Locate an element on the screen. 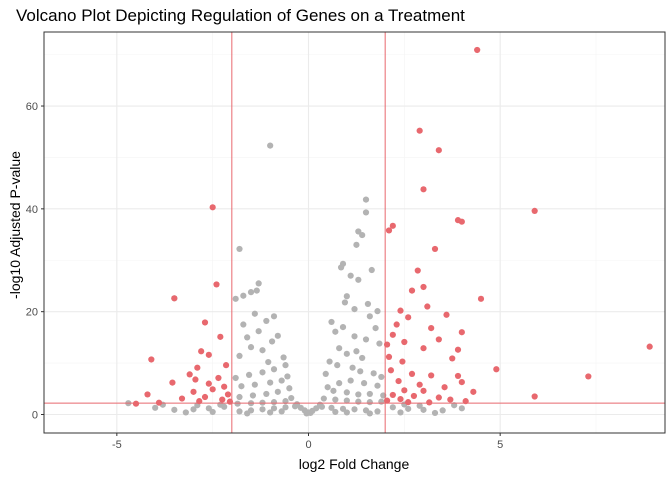  y-tick-label: 60 is located at coordinates (32, 107).